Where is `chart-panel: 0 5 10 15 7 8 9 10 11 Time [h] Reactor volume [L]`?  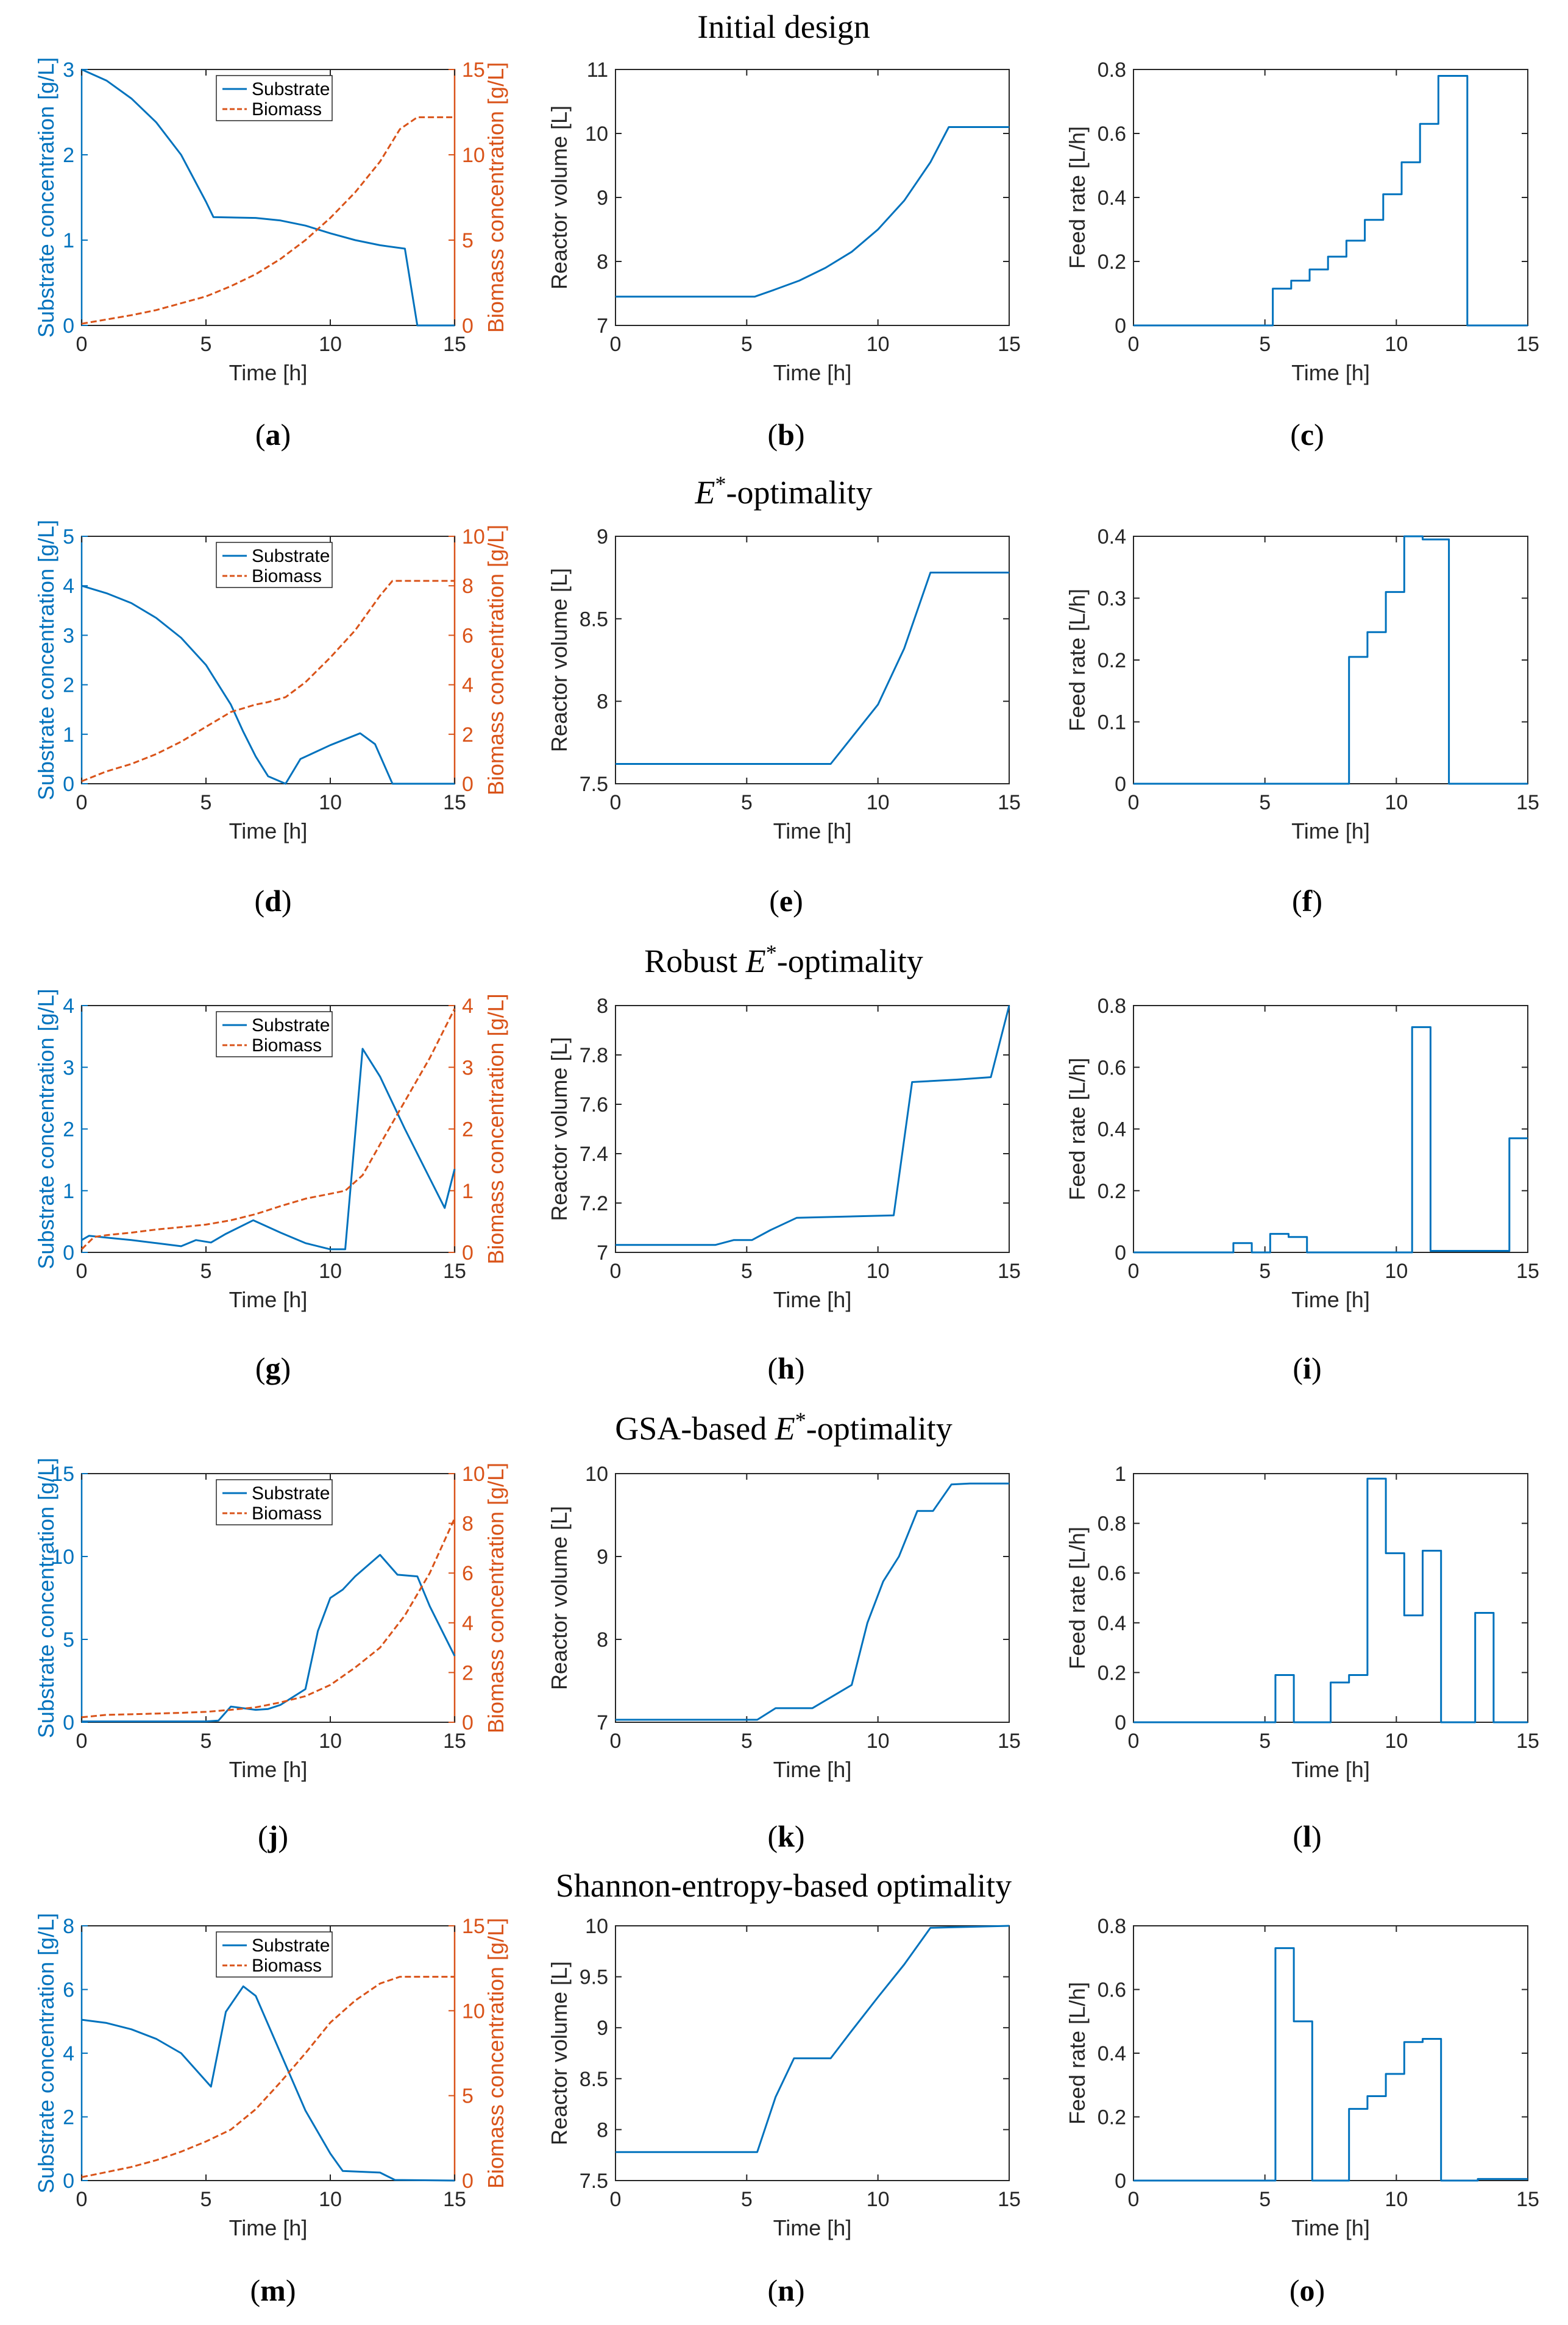
chart-panel: 0 5 10 15 7 8 9 10 11 Time [h] Reactor volume [L] is located at coordinates (784, 222).